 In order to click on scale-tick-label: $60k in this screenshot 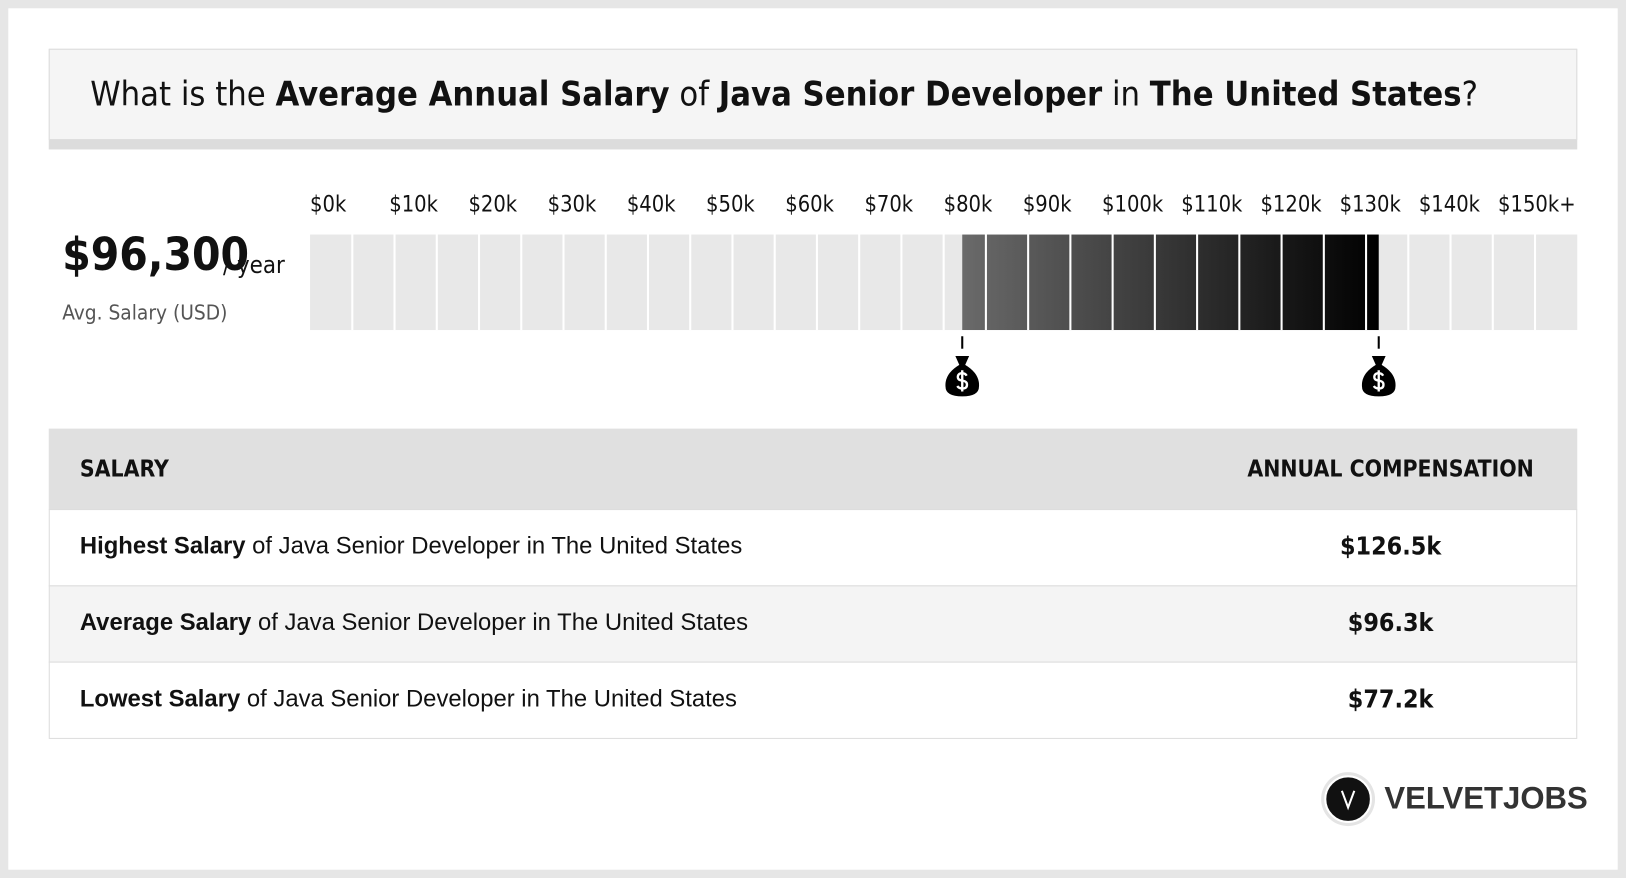, I will do `click(809, 204)`.